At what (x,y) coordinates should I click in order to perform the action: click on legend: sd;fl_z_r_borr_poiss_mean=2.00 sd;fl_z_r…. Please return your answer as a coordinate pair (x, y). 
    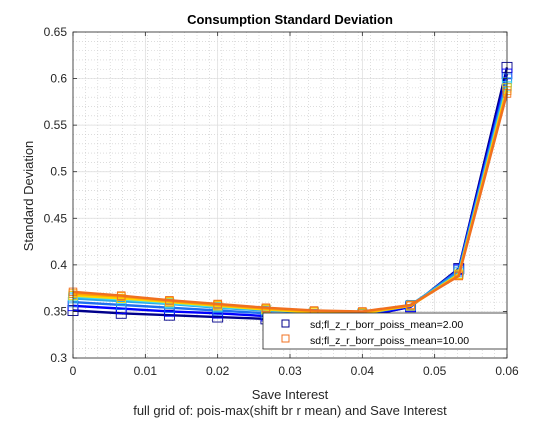
    Looking at the image, I should click on (385, 331).